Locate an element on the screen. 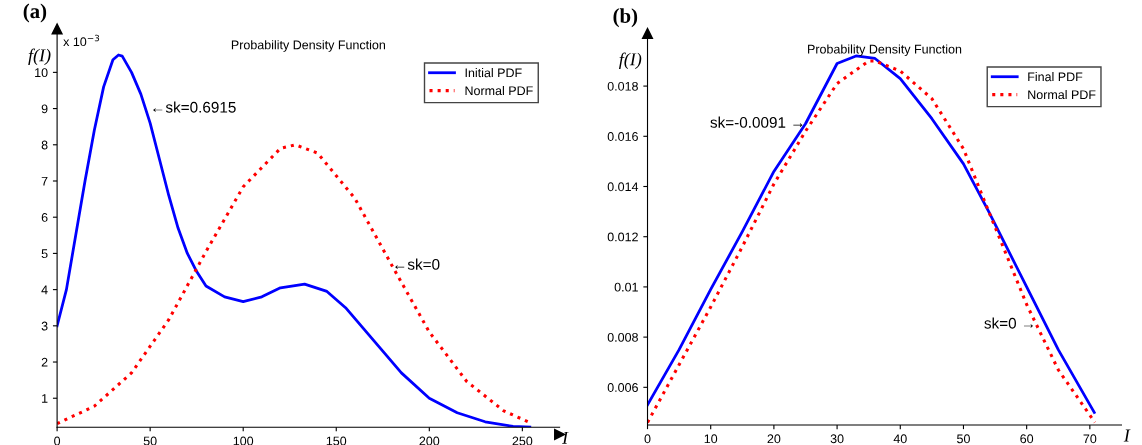  x-tick-label: 20 is located at coordinates (774, 439).